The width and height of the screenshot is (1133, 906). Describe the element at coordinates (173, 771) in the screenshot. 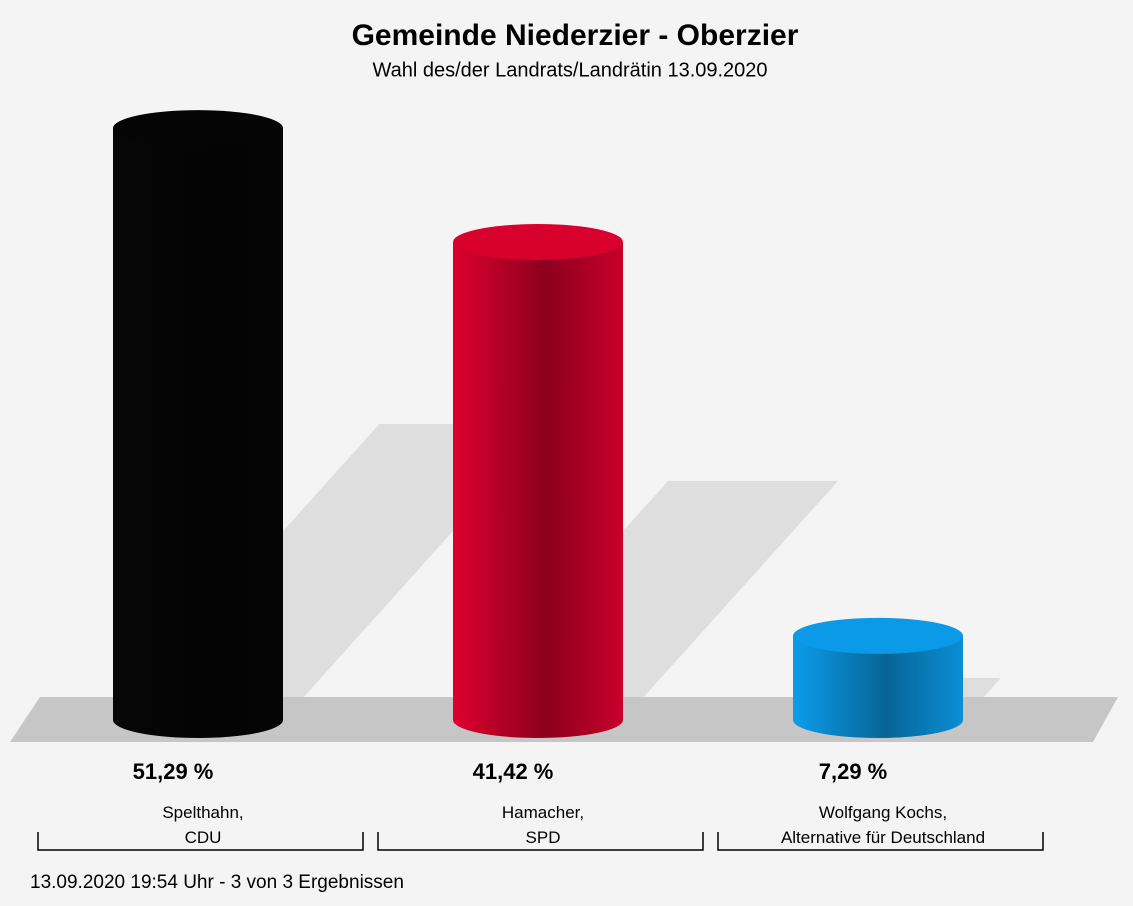

I see `value-label: 51,29 %` at that location.